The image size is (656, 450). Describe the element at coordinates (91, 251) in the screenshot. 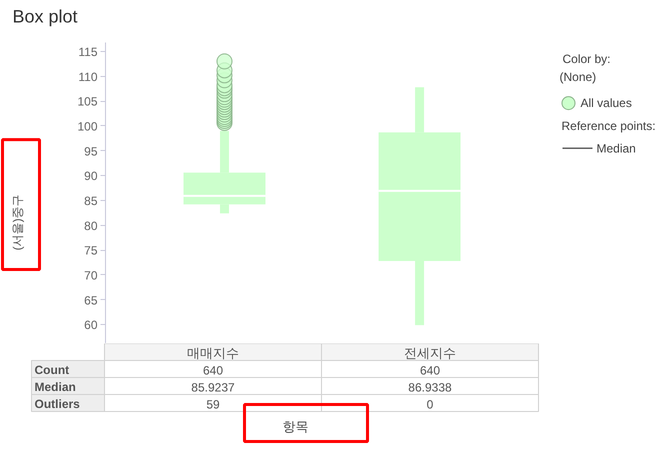

I see `y-tick-label: 75` at that location.